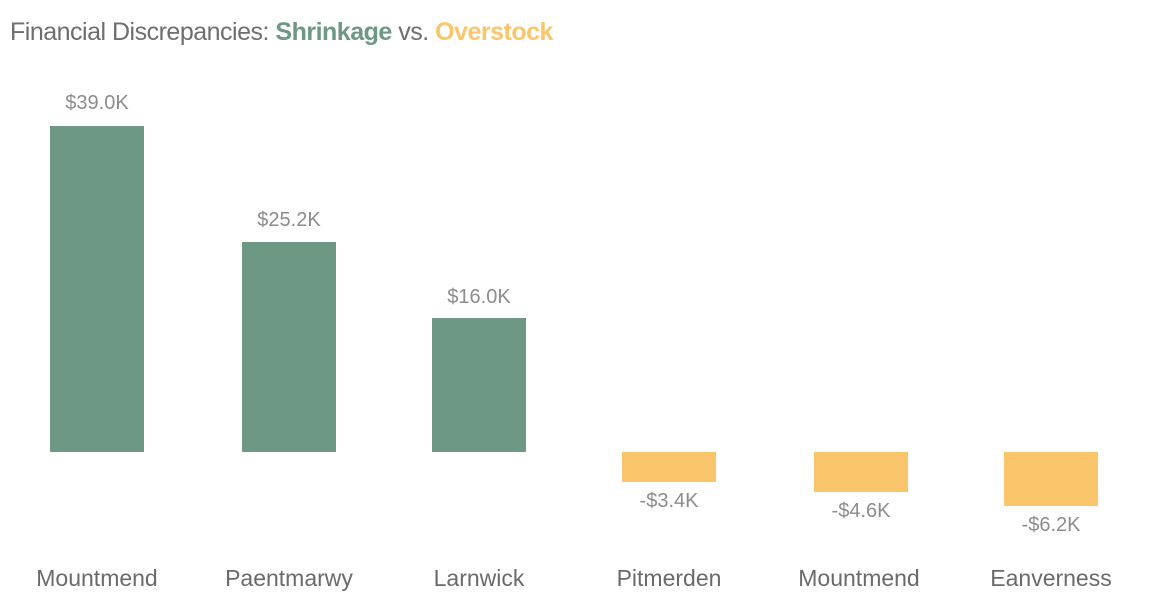  Describe the element at coordinates (413, 32) in the screenshot. I see `title-middle: vs.` at that location.